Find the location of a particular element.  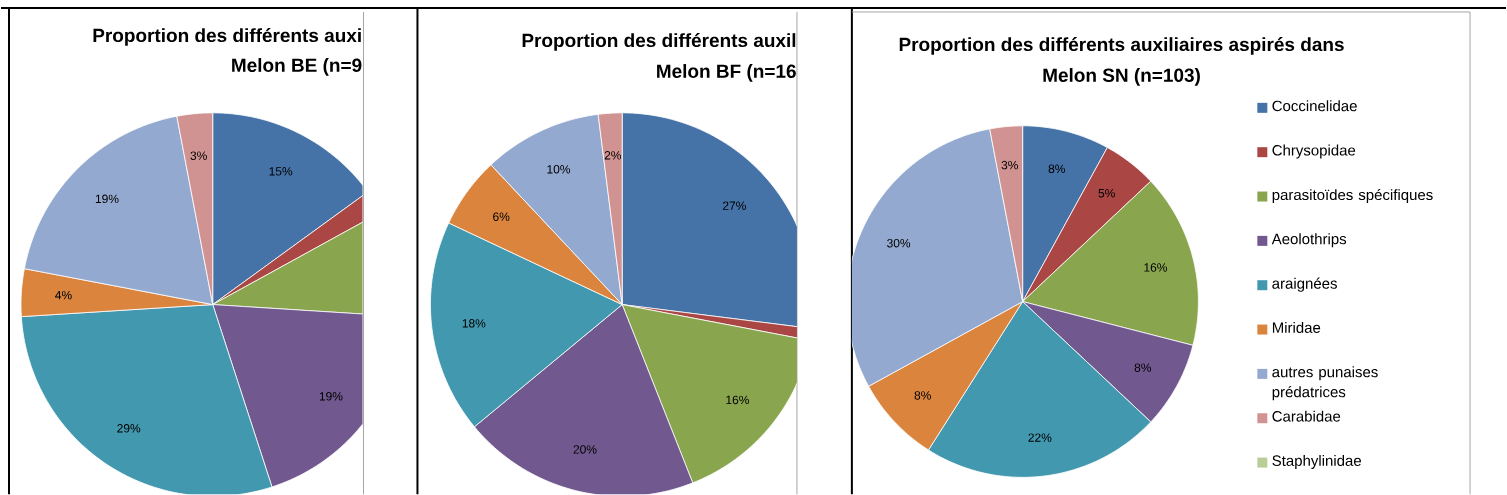

legend-label: Staphylinidae is located at coordinates (1316, 461).